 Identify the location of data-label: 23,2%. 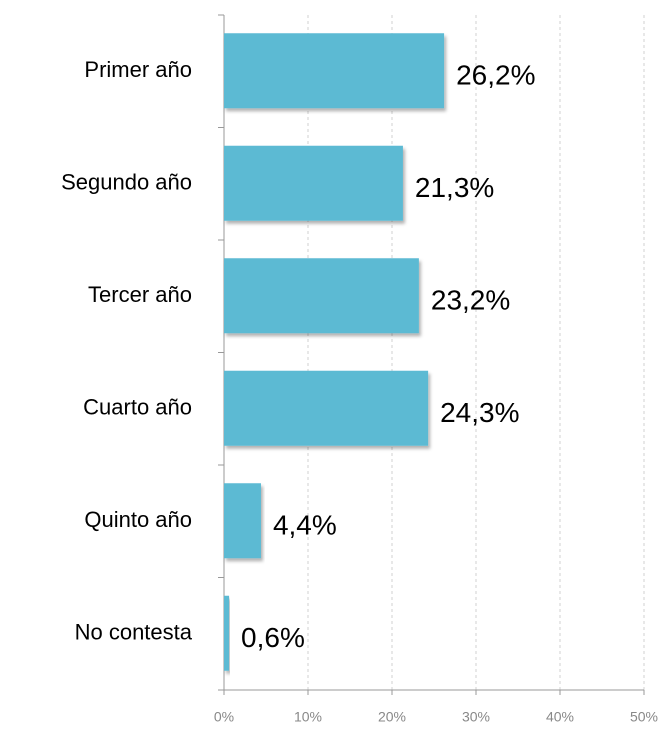
(470, 300).